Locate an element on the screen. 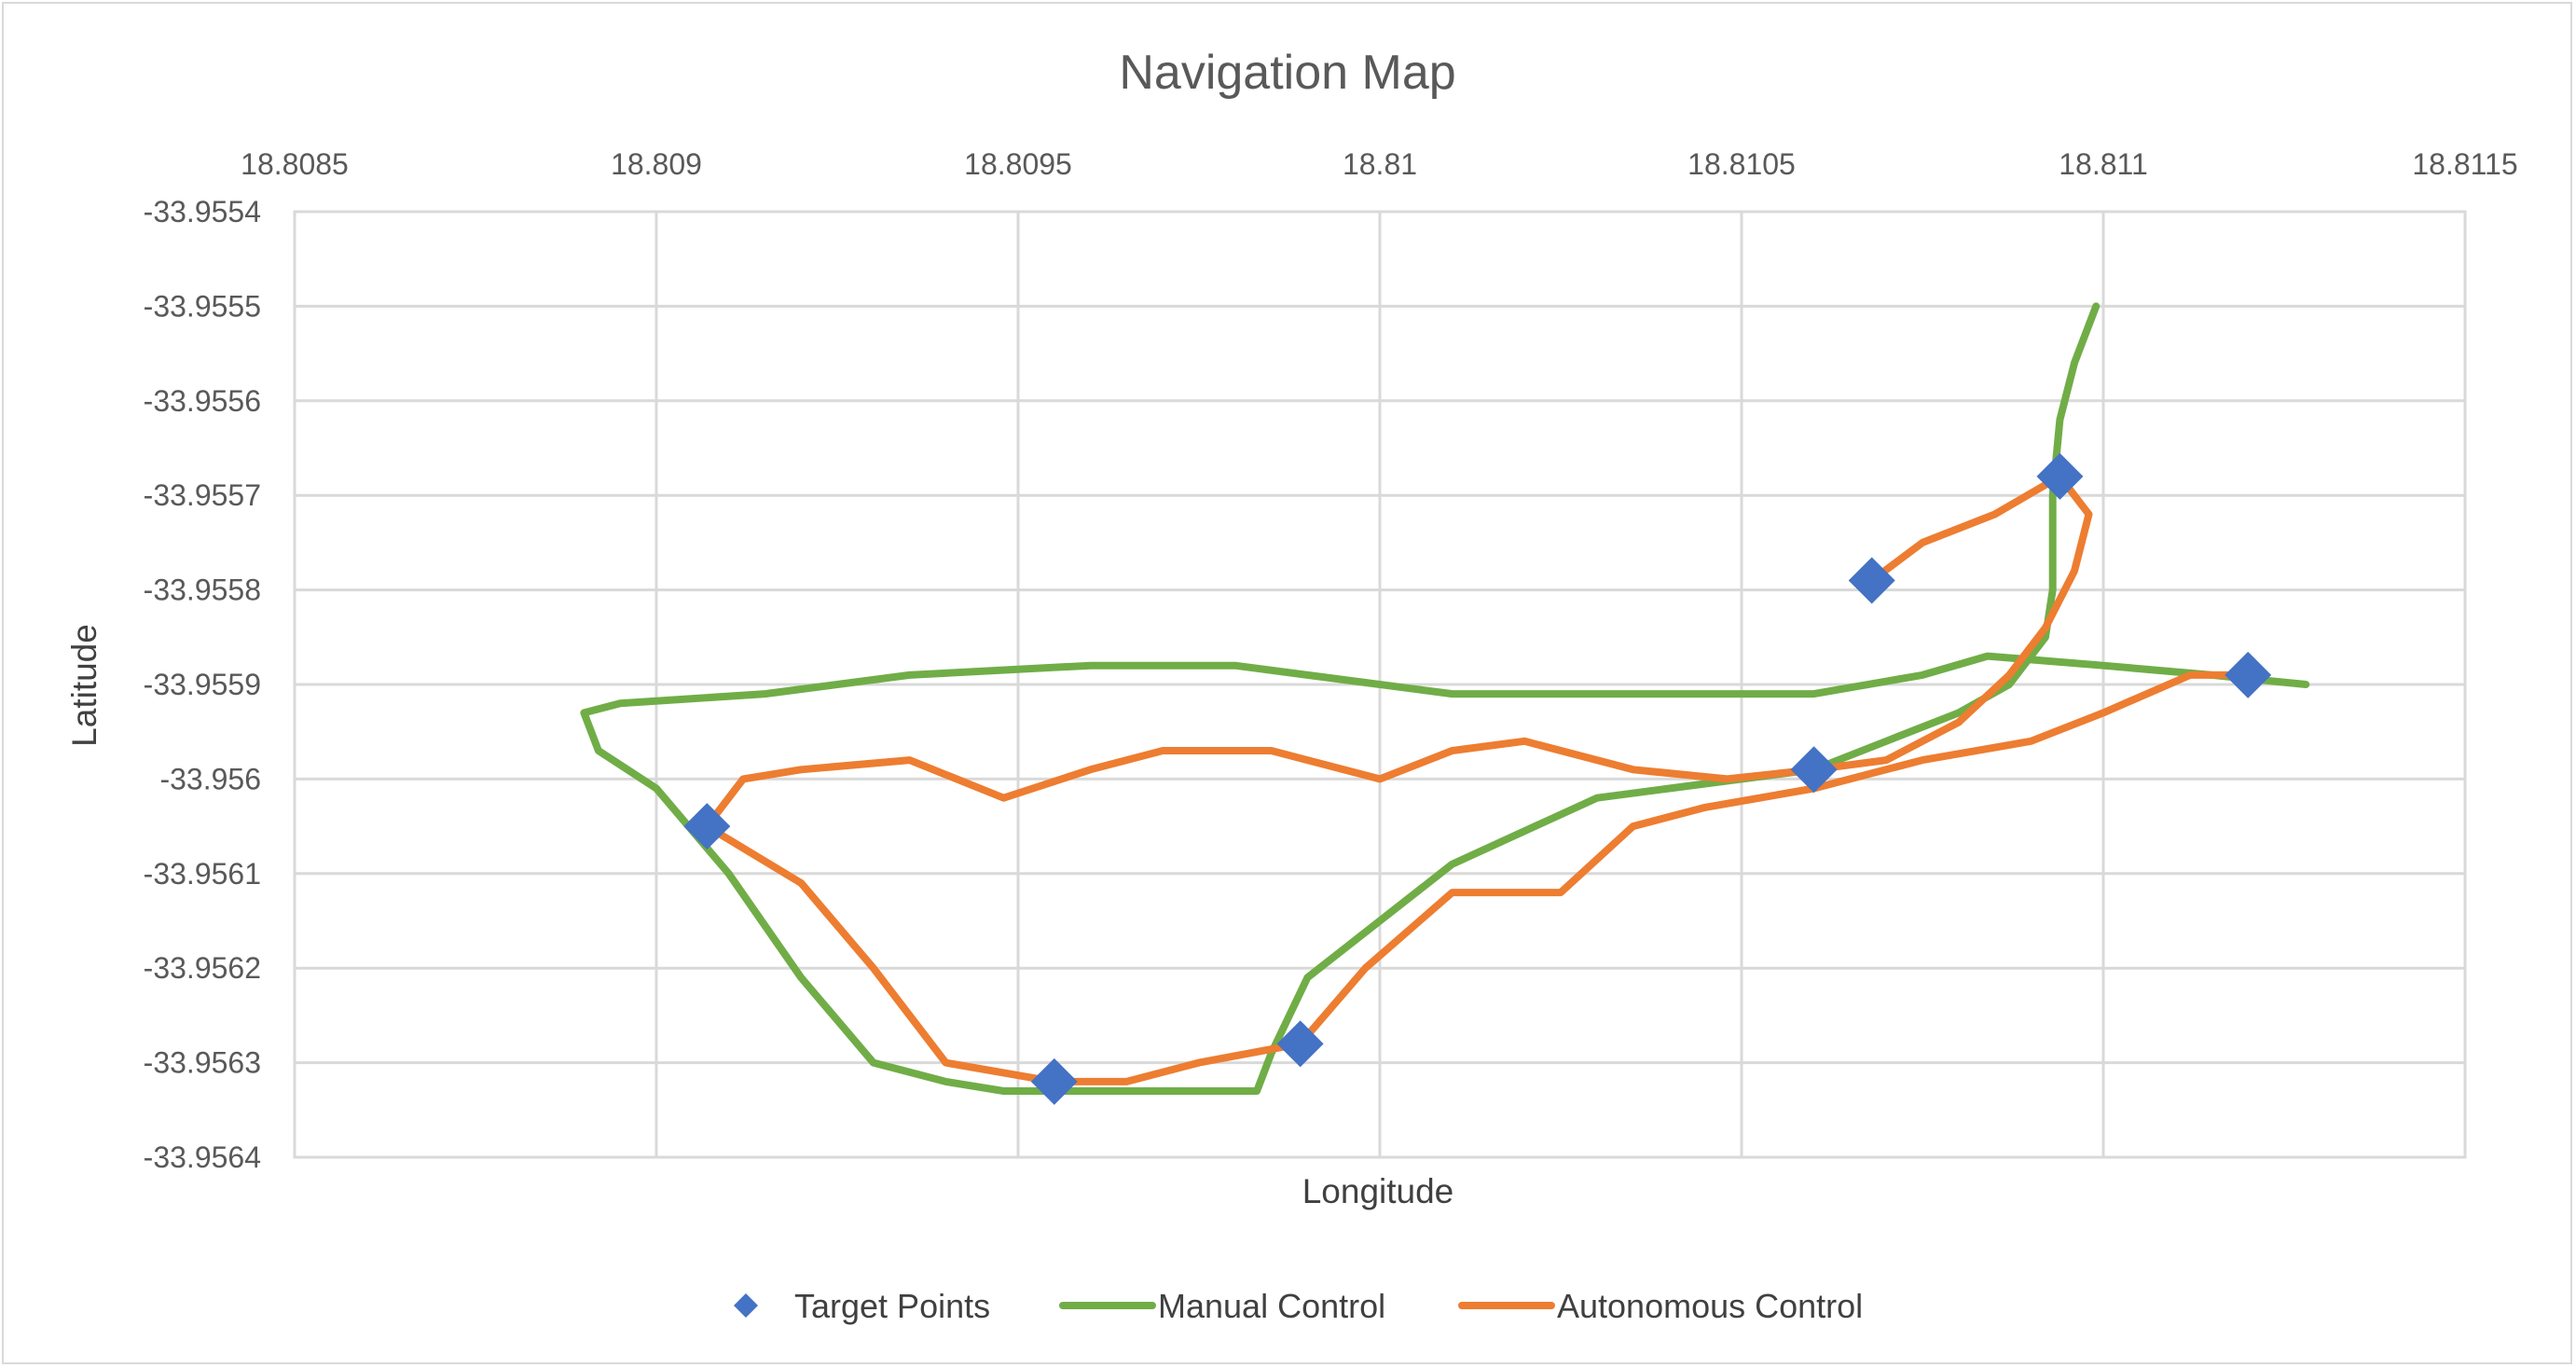 This screenshot has width=2576, height=1368. x-axis-label: Longitude is located at coordinates (1378, 1191).